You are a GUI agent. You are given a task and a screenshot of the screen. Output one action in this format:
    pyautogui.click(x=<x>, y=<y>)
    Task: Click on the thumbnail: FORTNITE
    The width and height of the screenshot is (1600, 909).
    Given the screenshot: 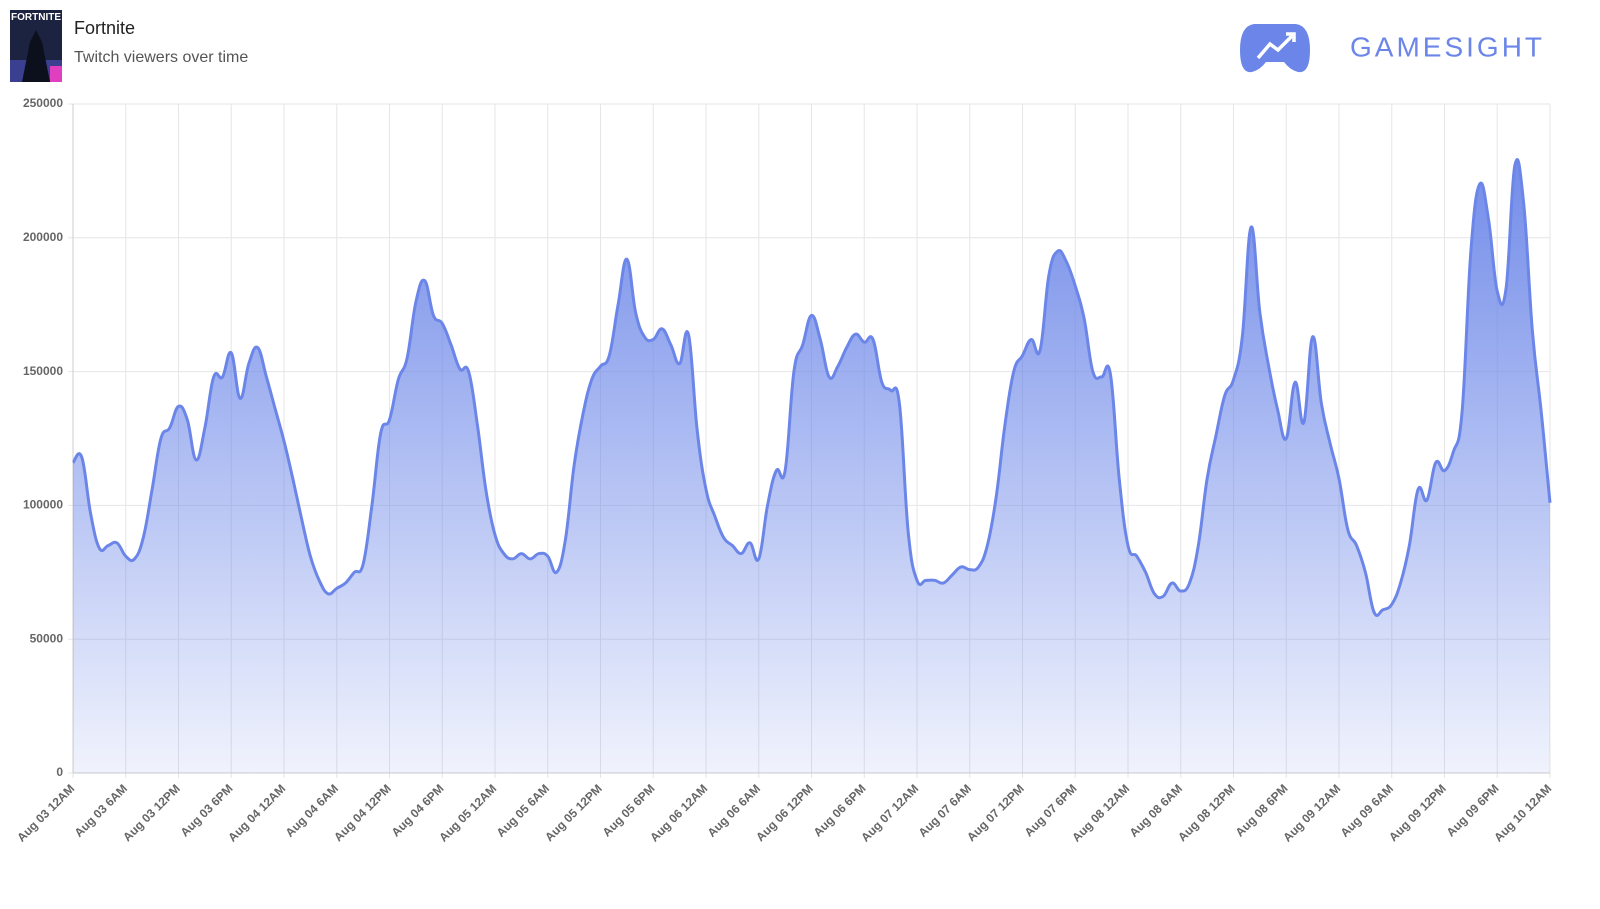 What is the action you would take?
    pyautogui.click(x=36, y=46)
    